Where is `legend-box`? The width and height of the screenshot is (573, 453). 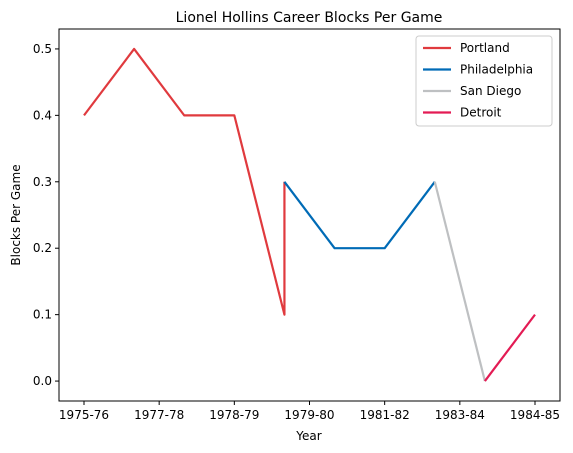
legend-box is located at coordinates (484, 81).